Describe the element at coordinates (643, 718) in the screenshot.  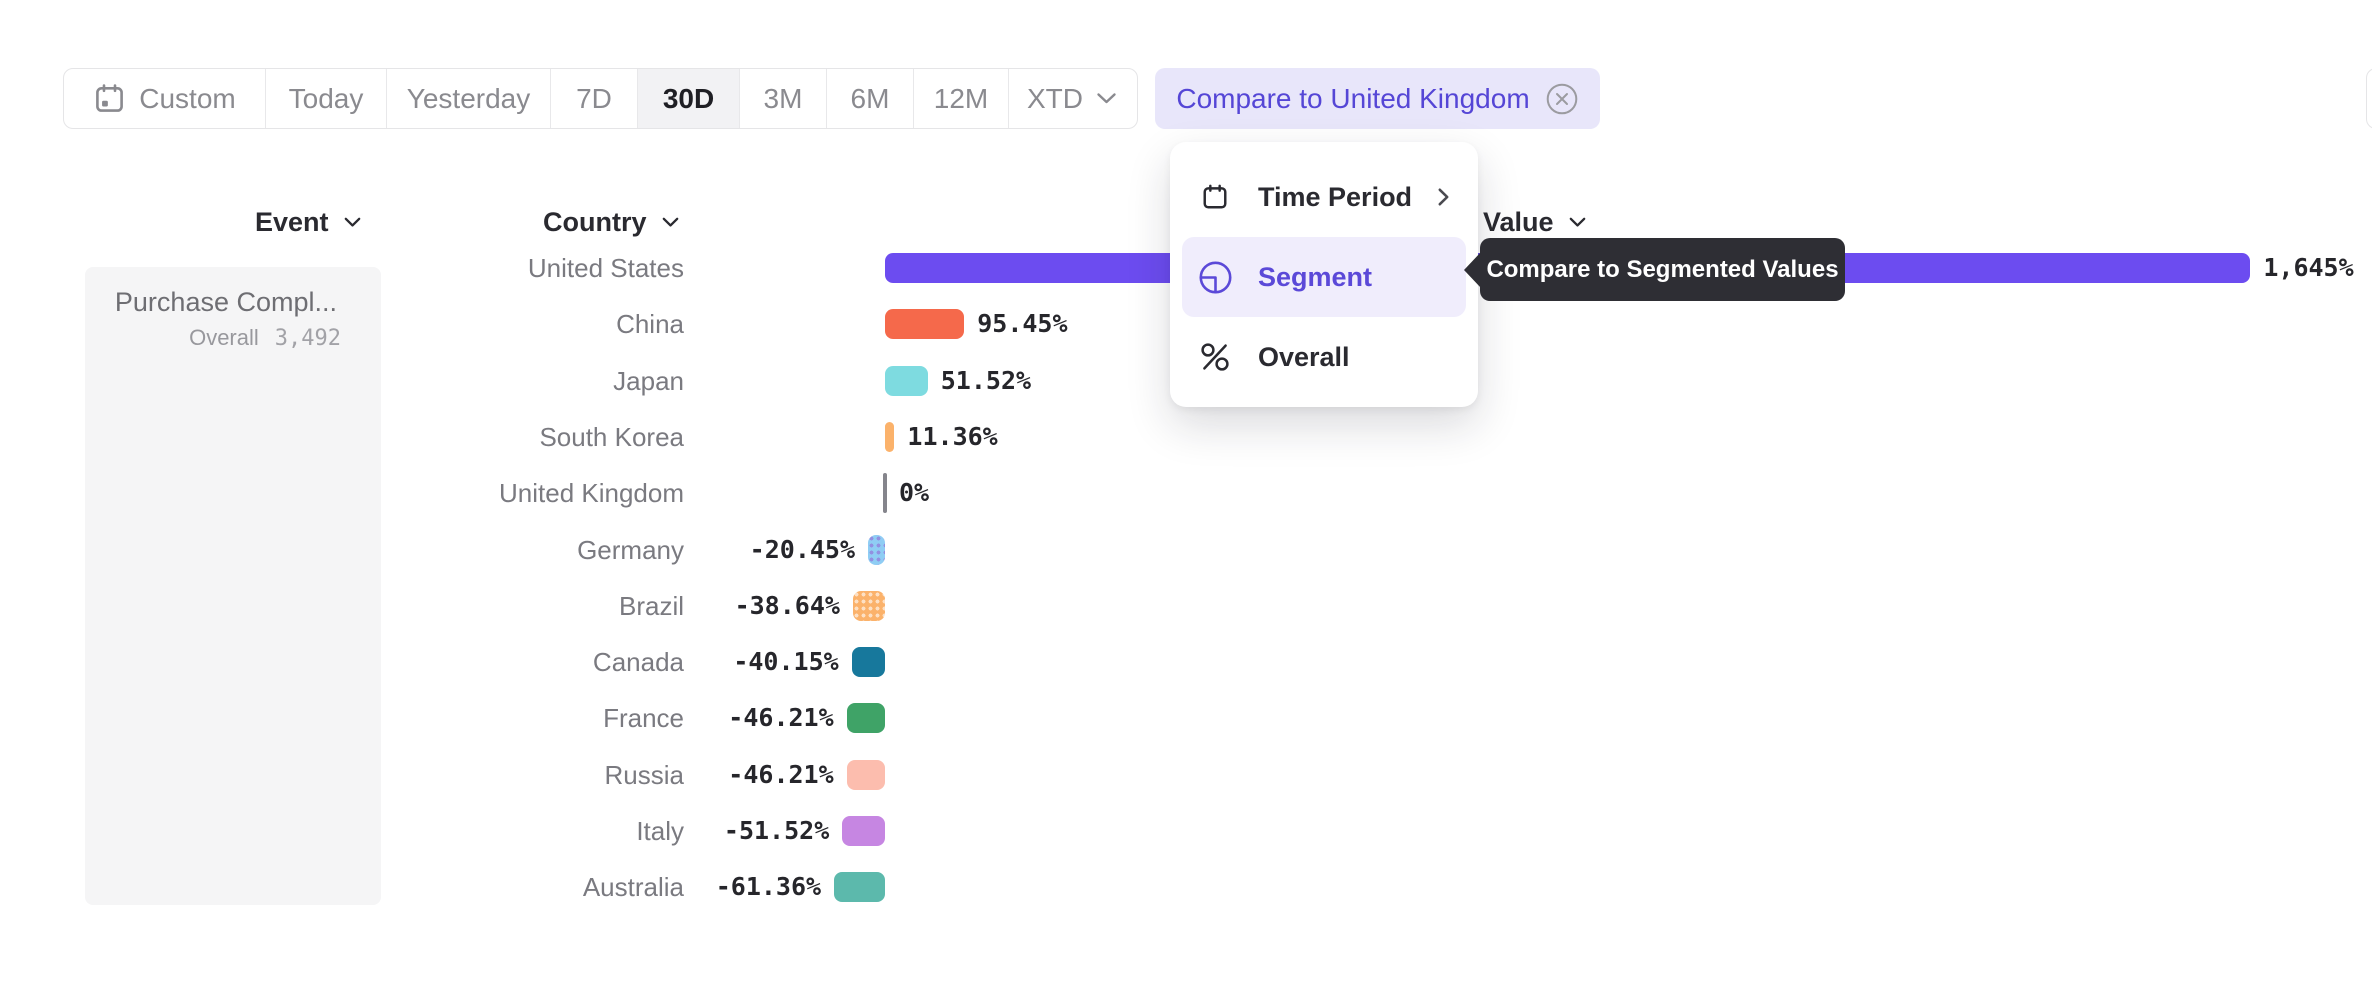
I see `country-label: France` at that location.